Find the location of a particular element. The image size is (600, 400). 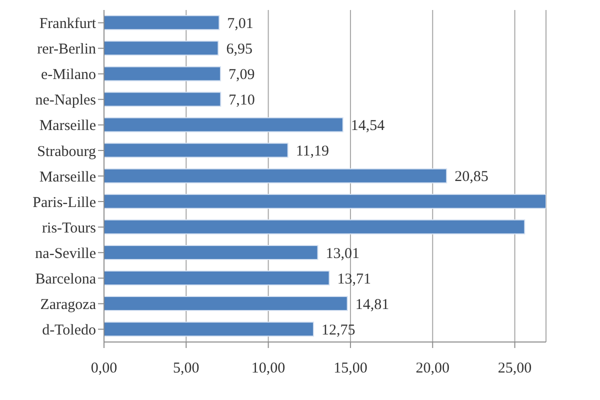

y-tick-label: ris-Tours is located at coordinates (69, 228).